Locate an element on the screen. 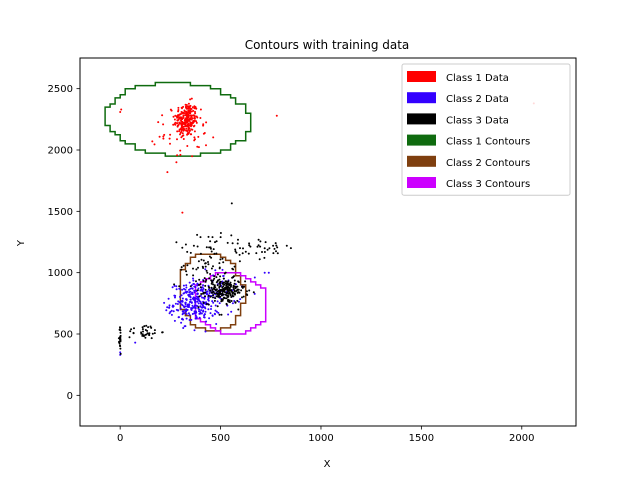 This screenshot has width=640, height=480. y-tick-label: 1500 is located at coordinates (60, 212).